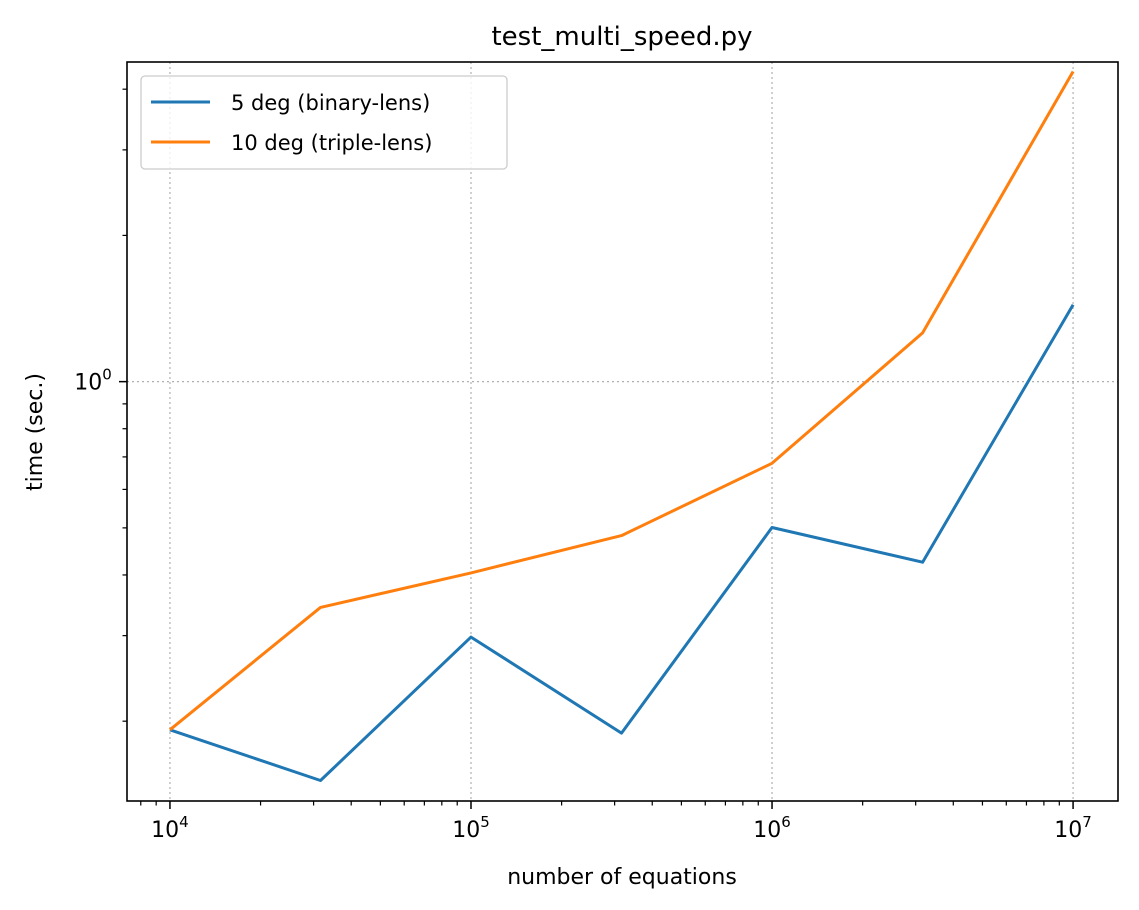  I want to click on x-tick-label: 10⁴, so click(170, 828).